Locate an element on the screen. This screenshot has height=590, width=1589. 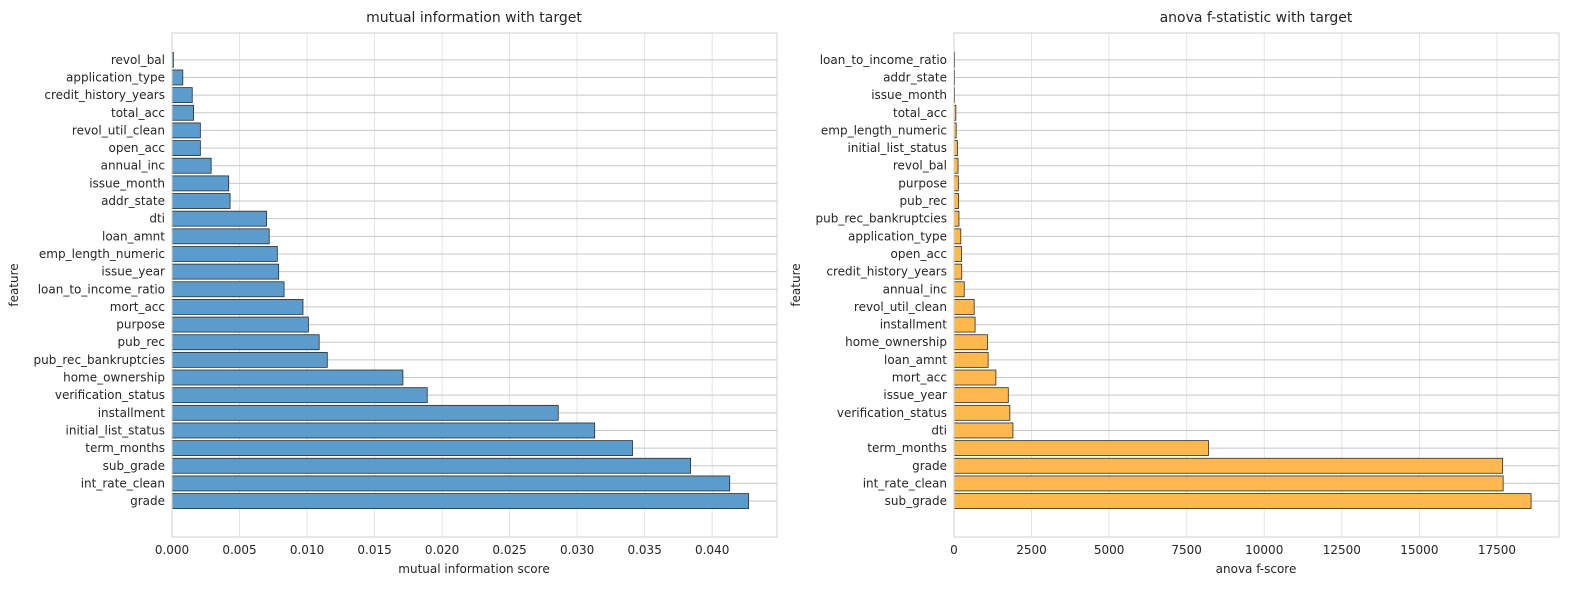
chart1-ytick-label: sub_grade is located at coordinates (134, 466).